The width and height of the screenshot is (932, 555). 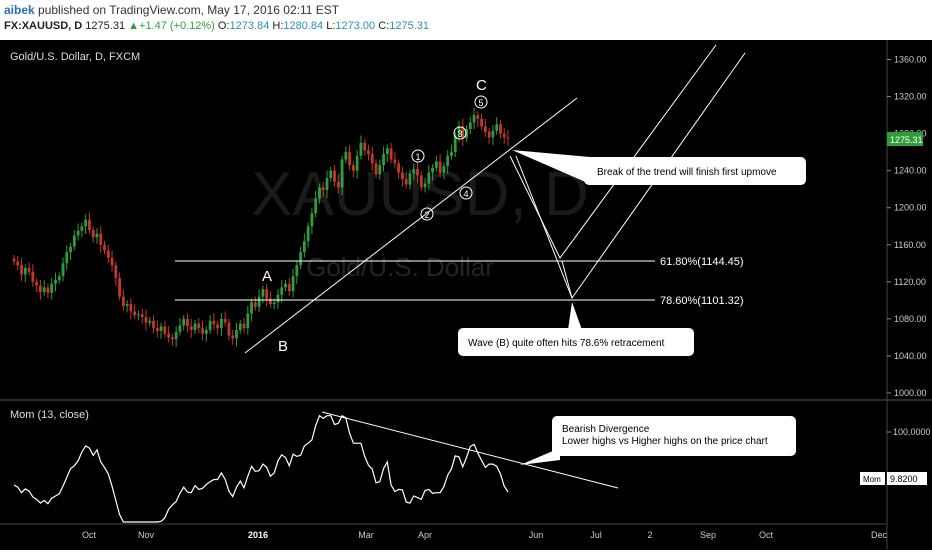 What do you see at coordinates (910, 171) in the screenshot?
I see `price-tick-label: 1240.00` at bounding box center [910, 171].